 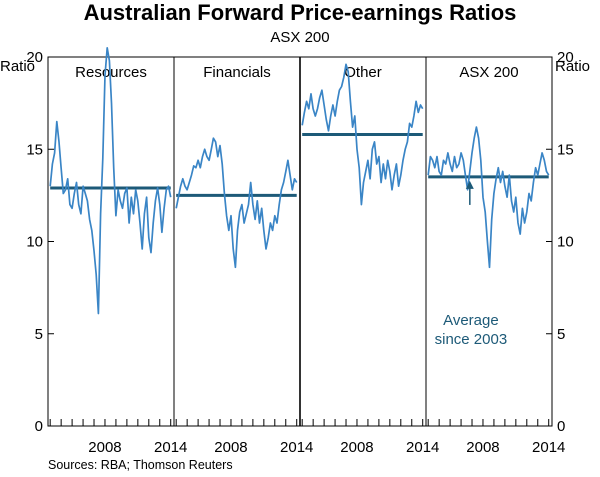 I want to click on annotation-arrowhead, so click(x=469, y=184).